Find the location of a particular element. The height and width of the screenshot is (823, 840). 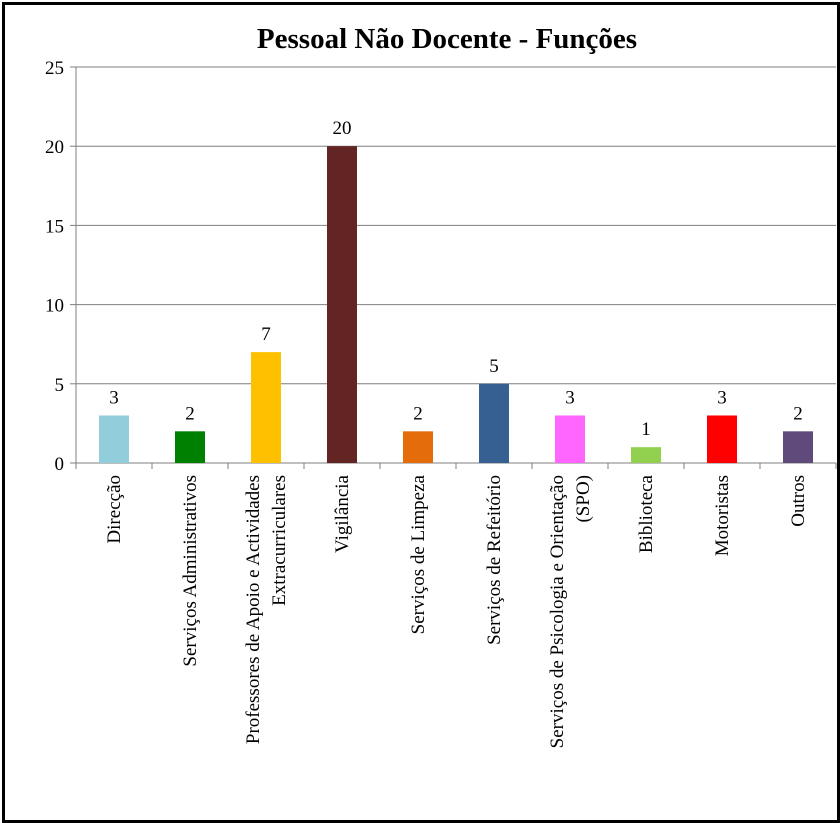

y-tick-label: 5 is located at coordinates (60, 385).